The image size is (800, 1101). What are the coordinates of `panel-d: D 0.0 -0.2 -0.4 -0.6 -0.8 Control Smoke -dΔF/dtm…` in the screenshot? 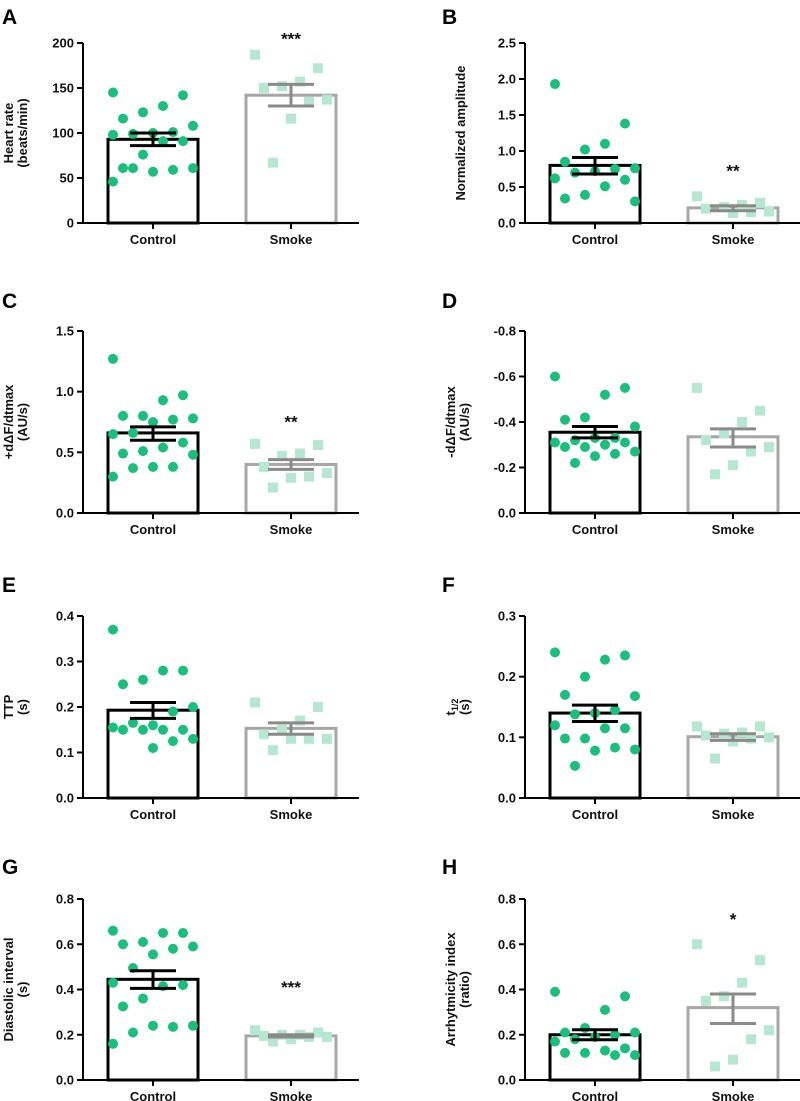 It's located at (621, 413).